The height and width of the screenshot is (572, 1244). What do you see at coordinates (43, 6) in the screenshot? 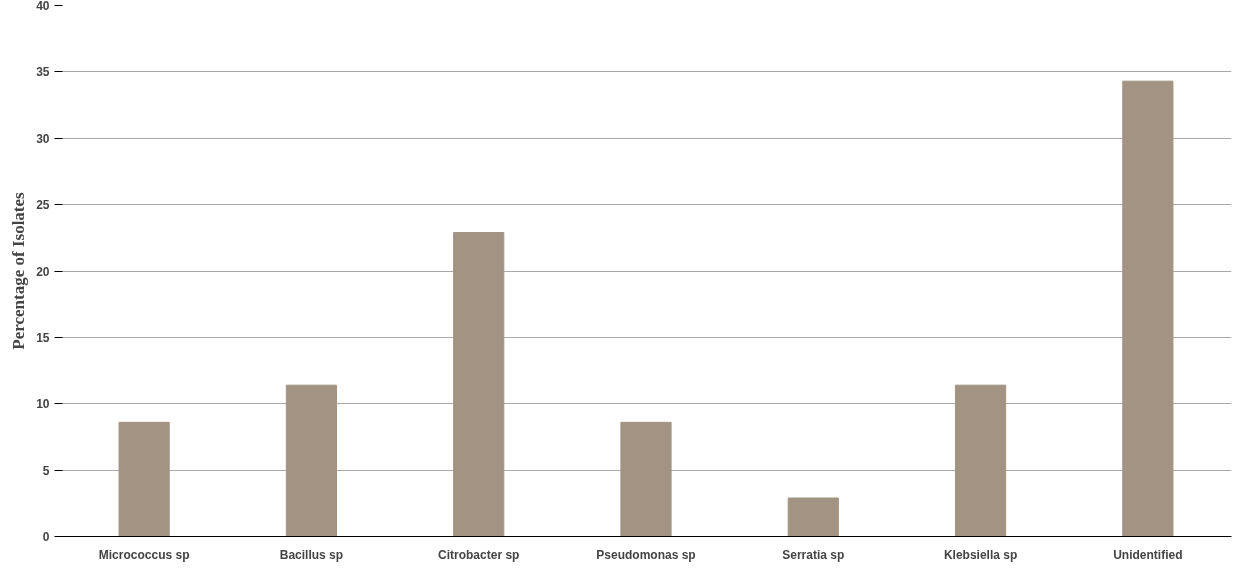
I see `y-tick-label: 40` at bounding box center [43, 6].